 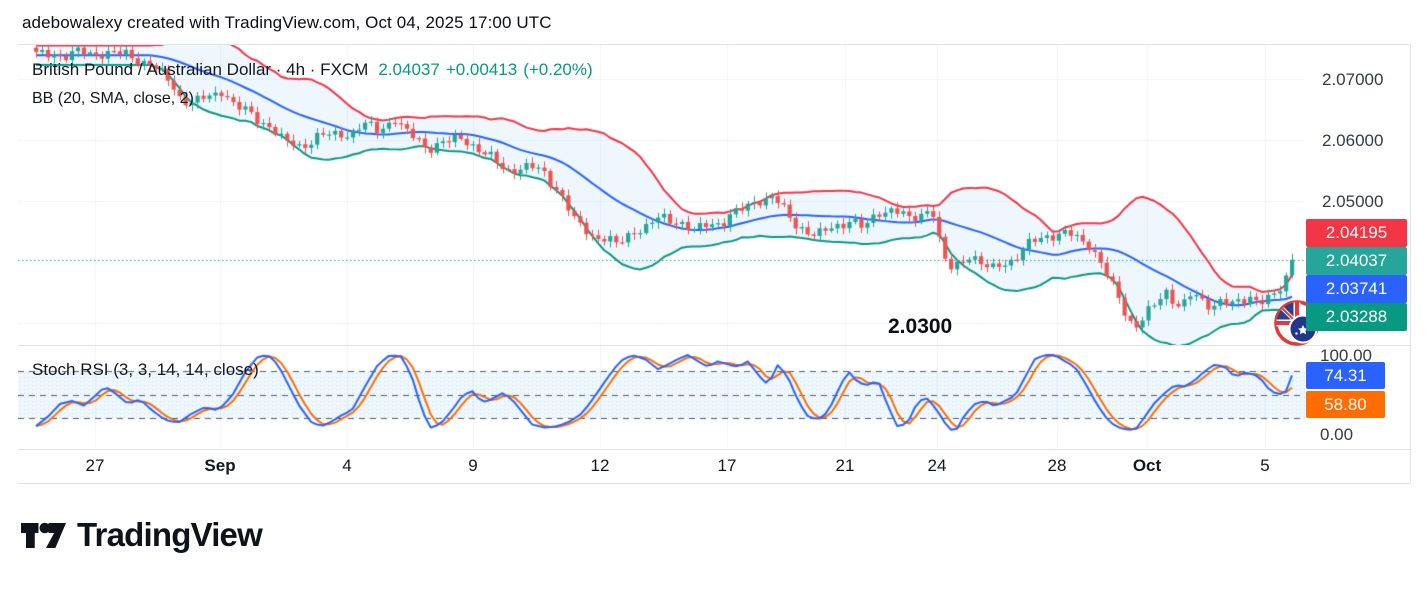 I want to click on time-axis-label: 27, so click(x=95, y=465).